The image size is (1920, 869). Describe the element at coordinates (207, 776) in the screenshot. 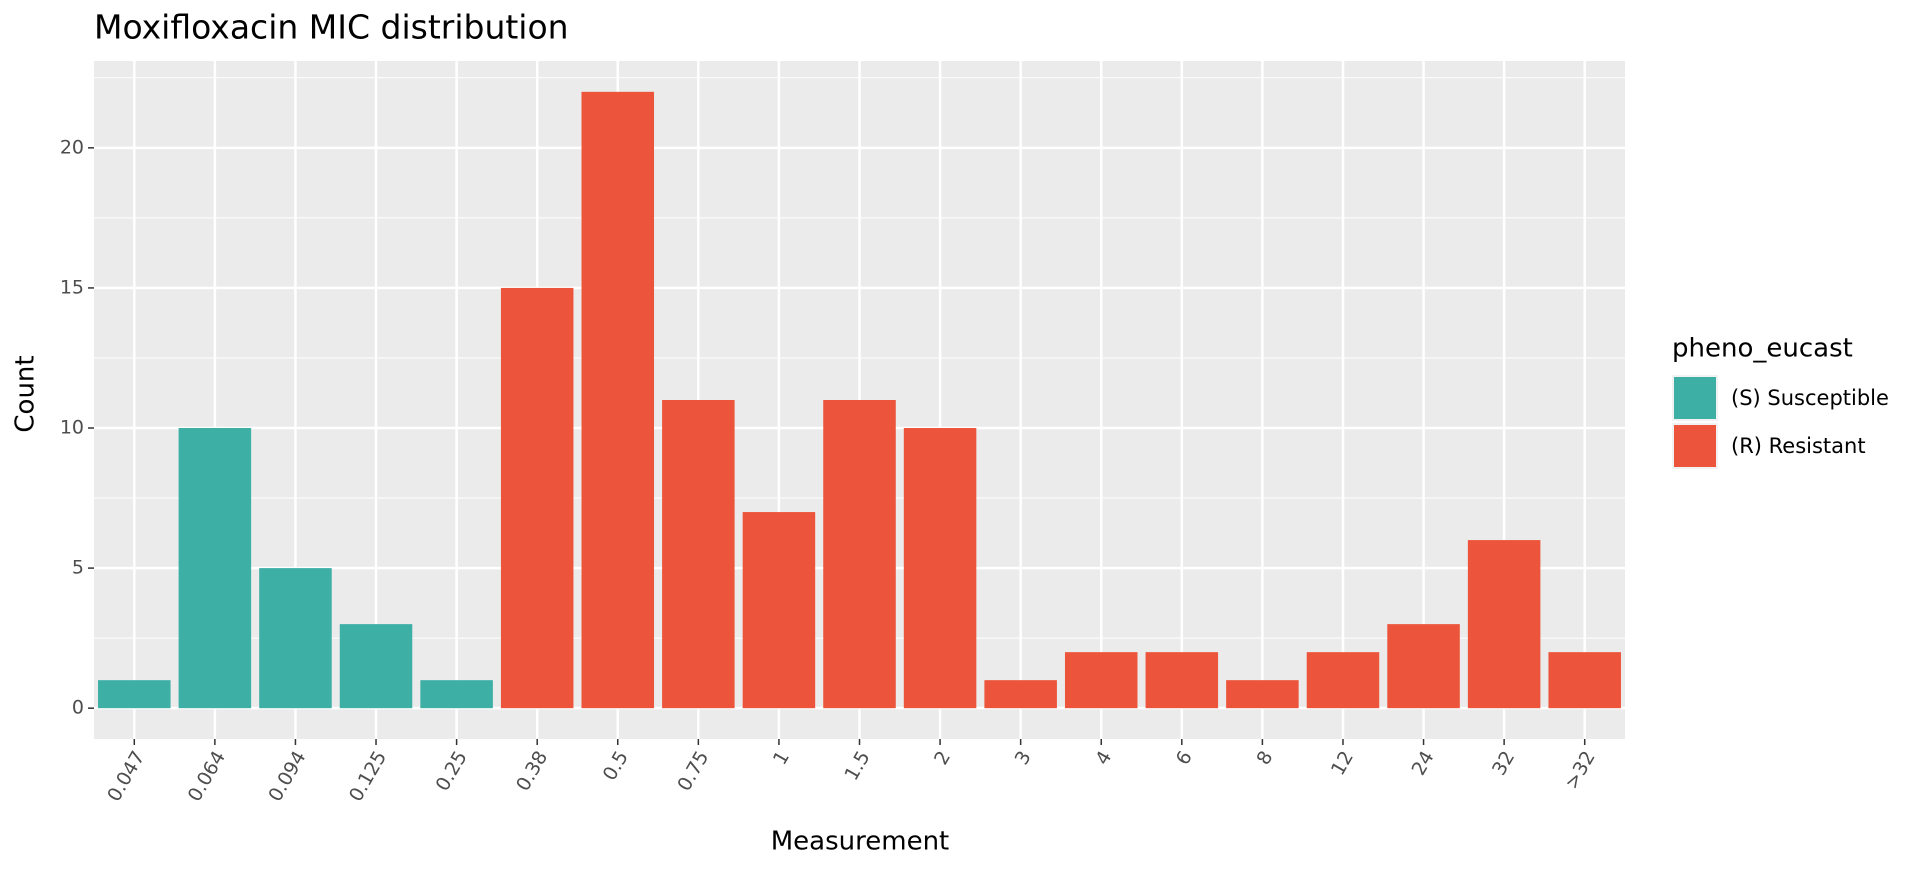

I see `x-tick-label: 0.064` at that location.